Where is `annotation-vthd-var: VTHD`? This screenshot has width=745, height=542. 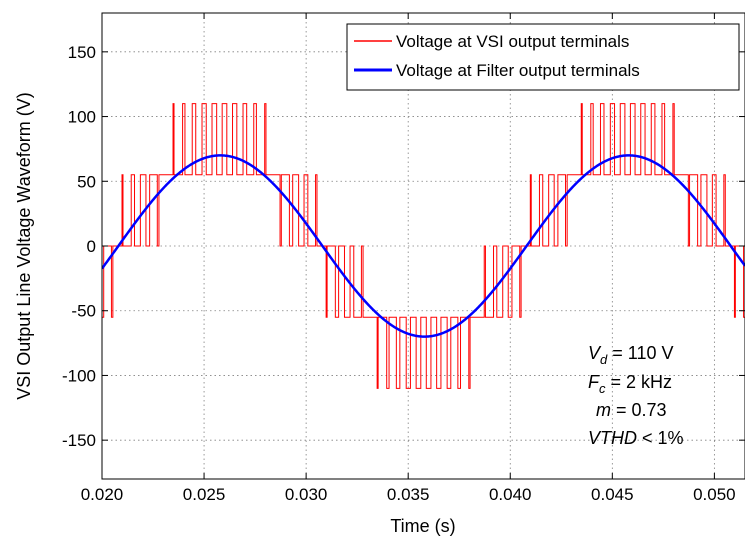 annotation-vthd-var: VTHD is located at coordinates (612, 438).